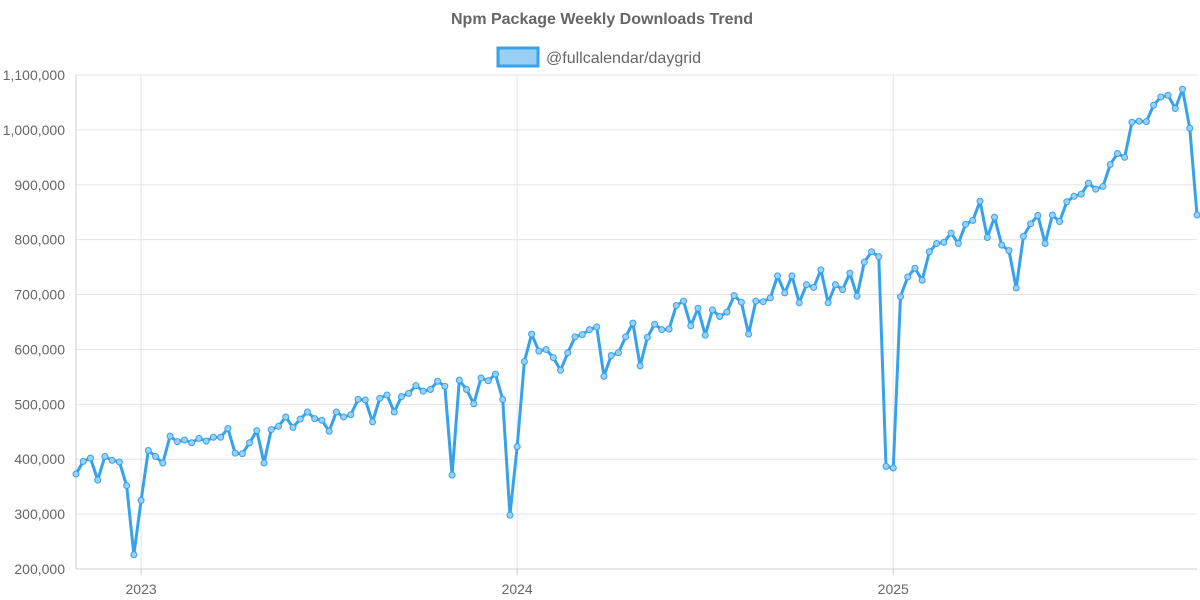 The height and width of the screenshot is (600, 1200). What do you see at coordinates (518, 57) in the screenshot?
I see `legend-swatch` at bounding box center [518, 57].